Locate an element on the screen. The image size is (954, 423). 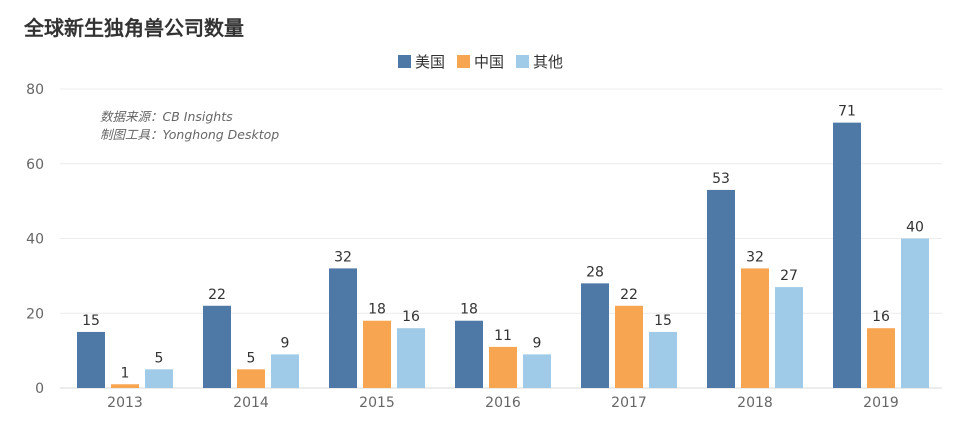
legend-label: 美国 is located at coordinates (430, 62).